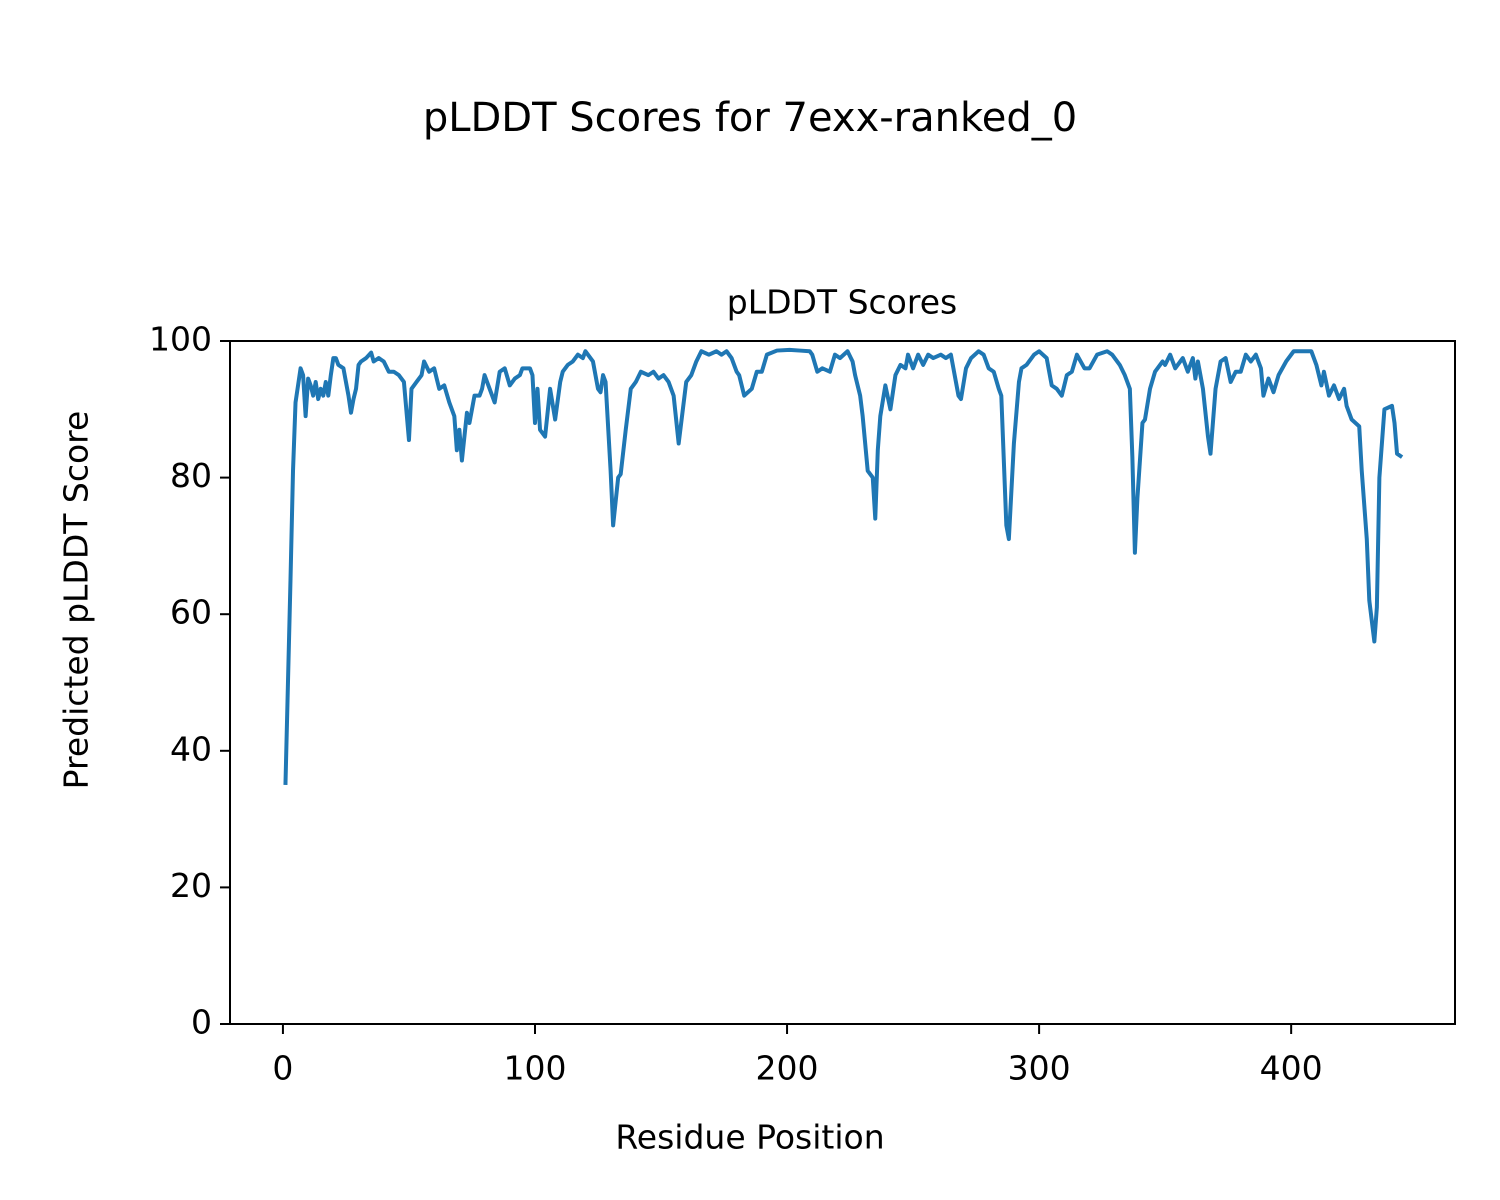  What do you see at coordinates (191, 475) in the screenshot?
I see `y-tick-label: 80` at bounding box center [191, 475].